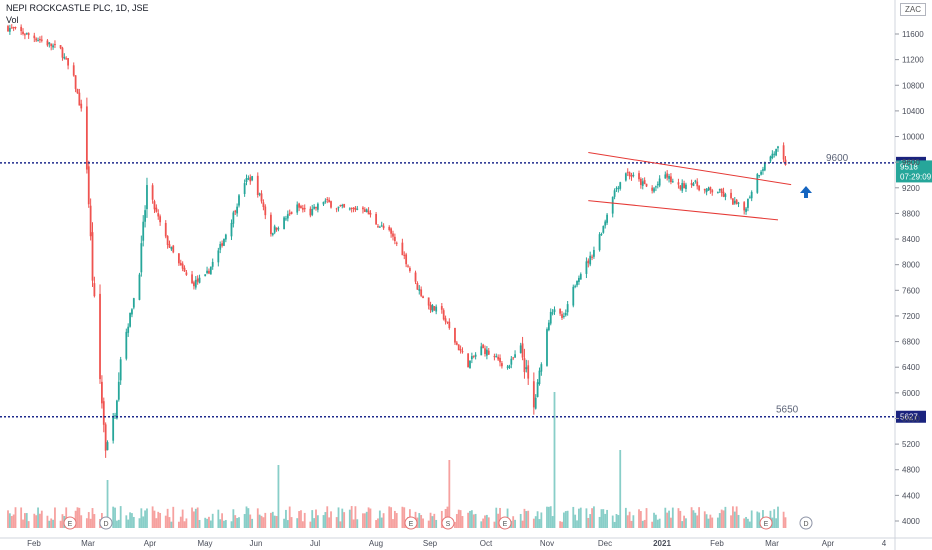 This screenshot has height=550, width=932. What do you see at coordinates (913, 9) in the screenshot?
I see `currency-badge: ZAC` at bounding box center [913, 9].